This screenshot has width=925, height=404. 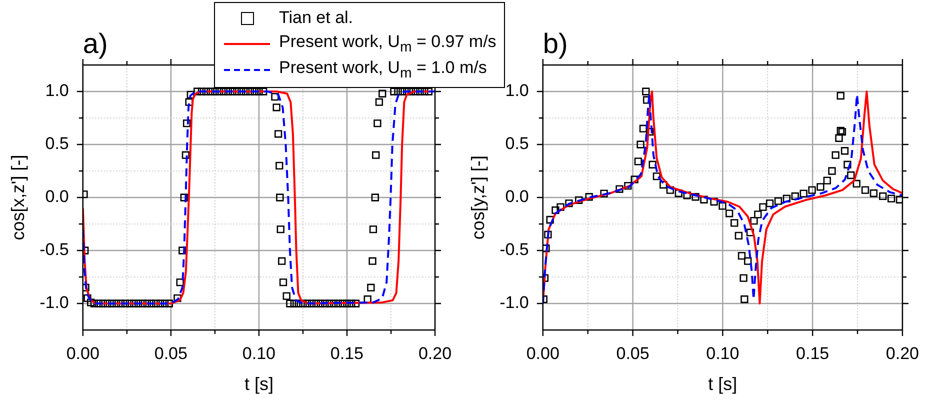 What do you see at coordinates (95, 43) in the screenshot?
I see `chart-title: a)` at bounding box center [95, 43].